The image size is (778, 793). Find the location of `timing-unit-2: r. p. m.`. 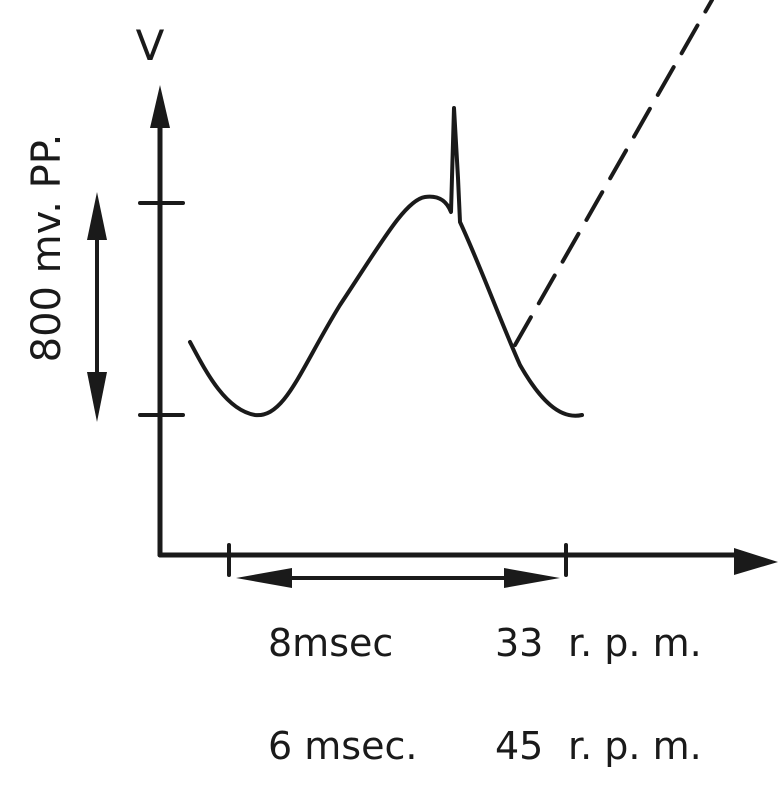

timing-unit-2: r. p. m. is located at coordinates (635, 746).